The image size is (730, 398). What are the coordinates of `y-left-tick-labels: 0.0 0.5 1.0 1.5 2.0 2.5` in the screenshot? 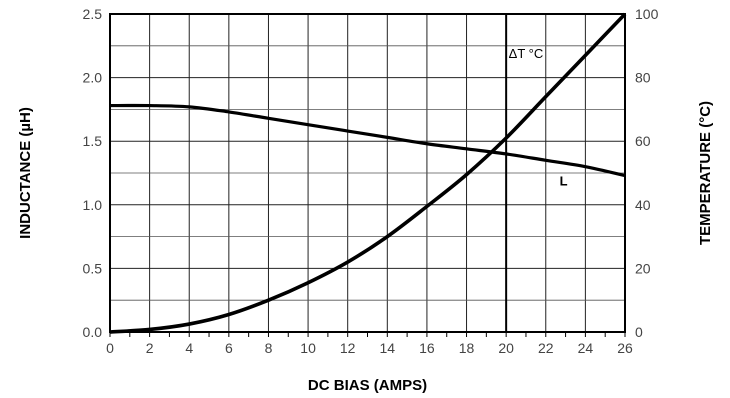 It's located at (93, 173).